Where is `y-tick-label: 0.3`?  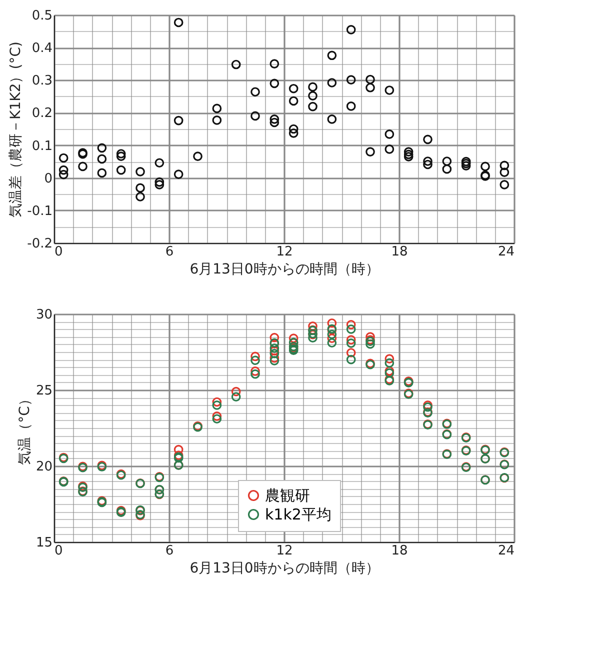 y-tick-label: 0.3 is located at coordinates (42, 81).